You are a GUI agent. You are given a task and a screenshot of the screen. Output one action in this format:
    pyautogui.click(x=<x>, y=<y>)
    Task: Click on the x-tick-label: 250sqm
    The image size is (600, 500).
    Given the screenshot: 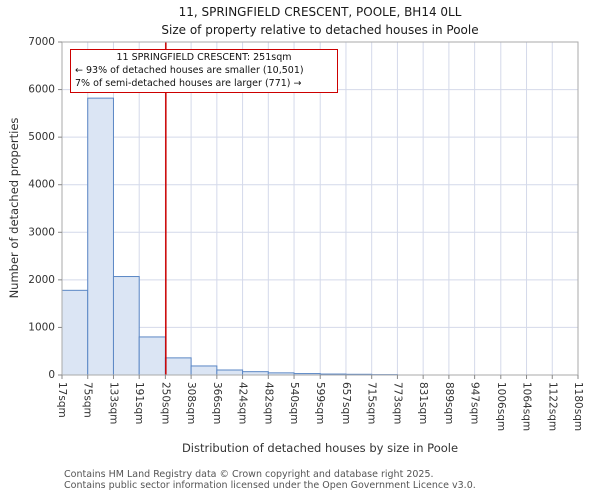 What is the action you would take?
    pyautogui.click(x=165, y=403)
    